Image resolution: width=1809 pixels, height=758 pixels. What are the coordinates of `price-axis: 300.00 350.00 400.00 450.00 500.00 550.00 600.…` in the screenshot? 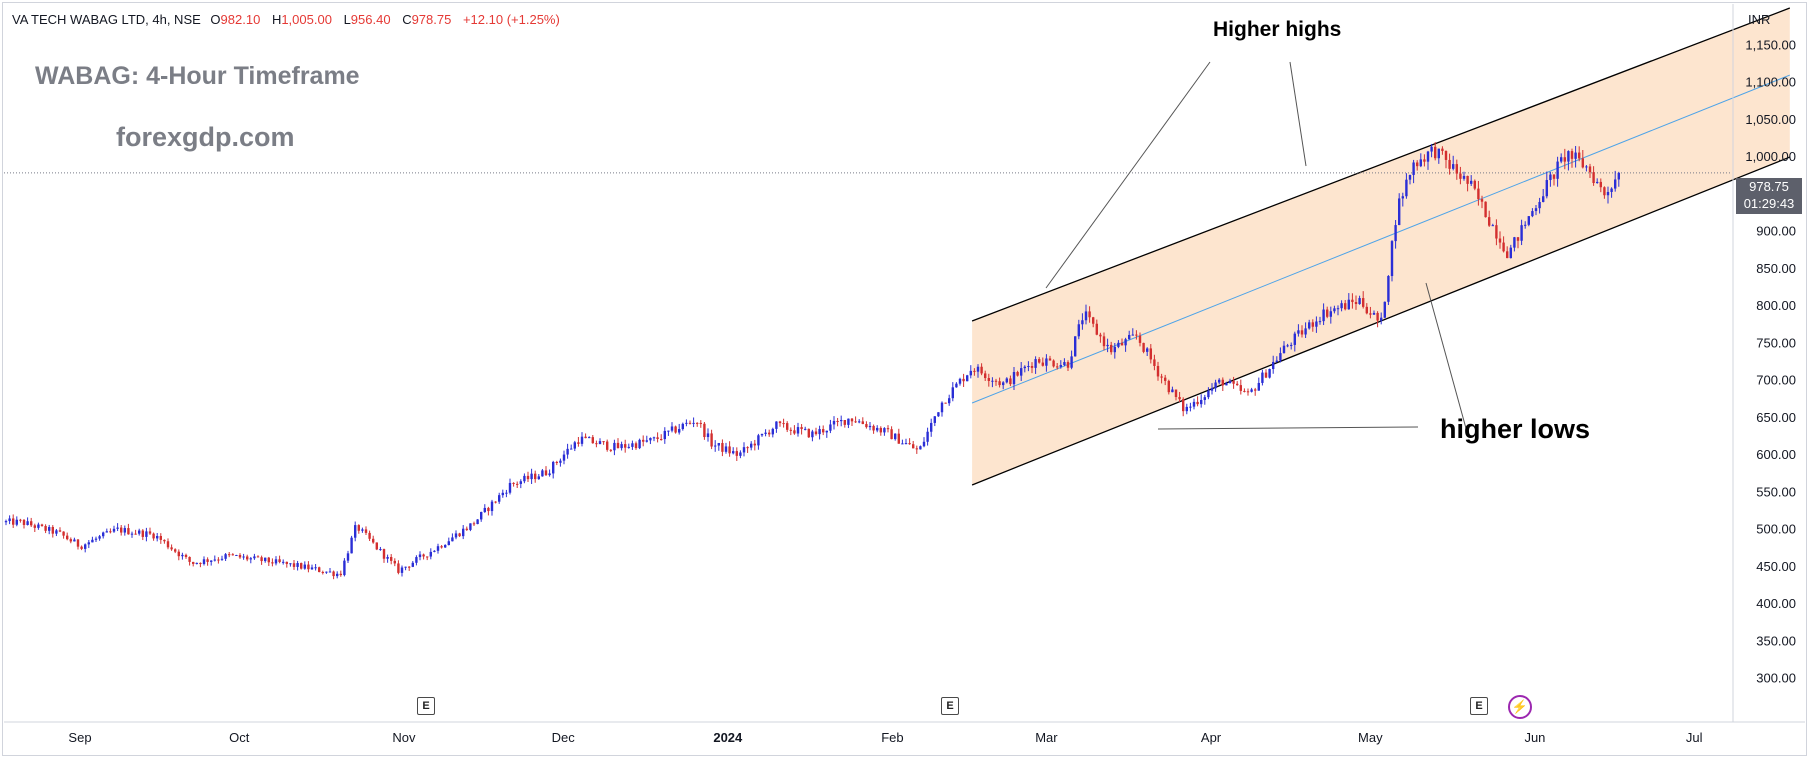 It's located at (1764, 363).